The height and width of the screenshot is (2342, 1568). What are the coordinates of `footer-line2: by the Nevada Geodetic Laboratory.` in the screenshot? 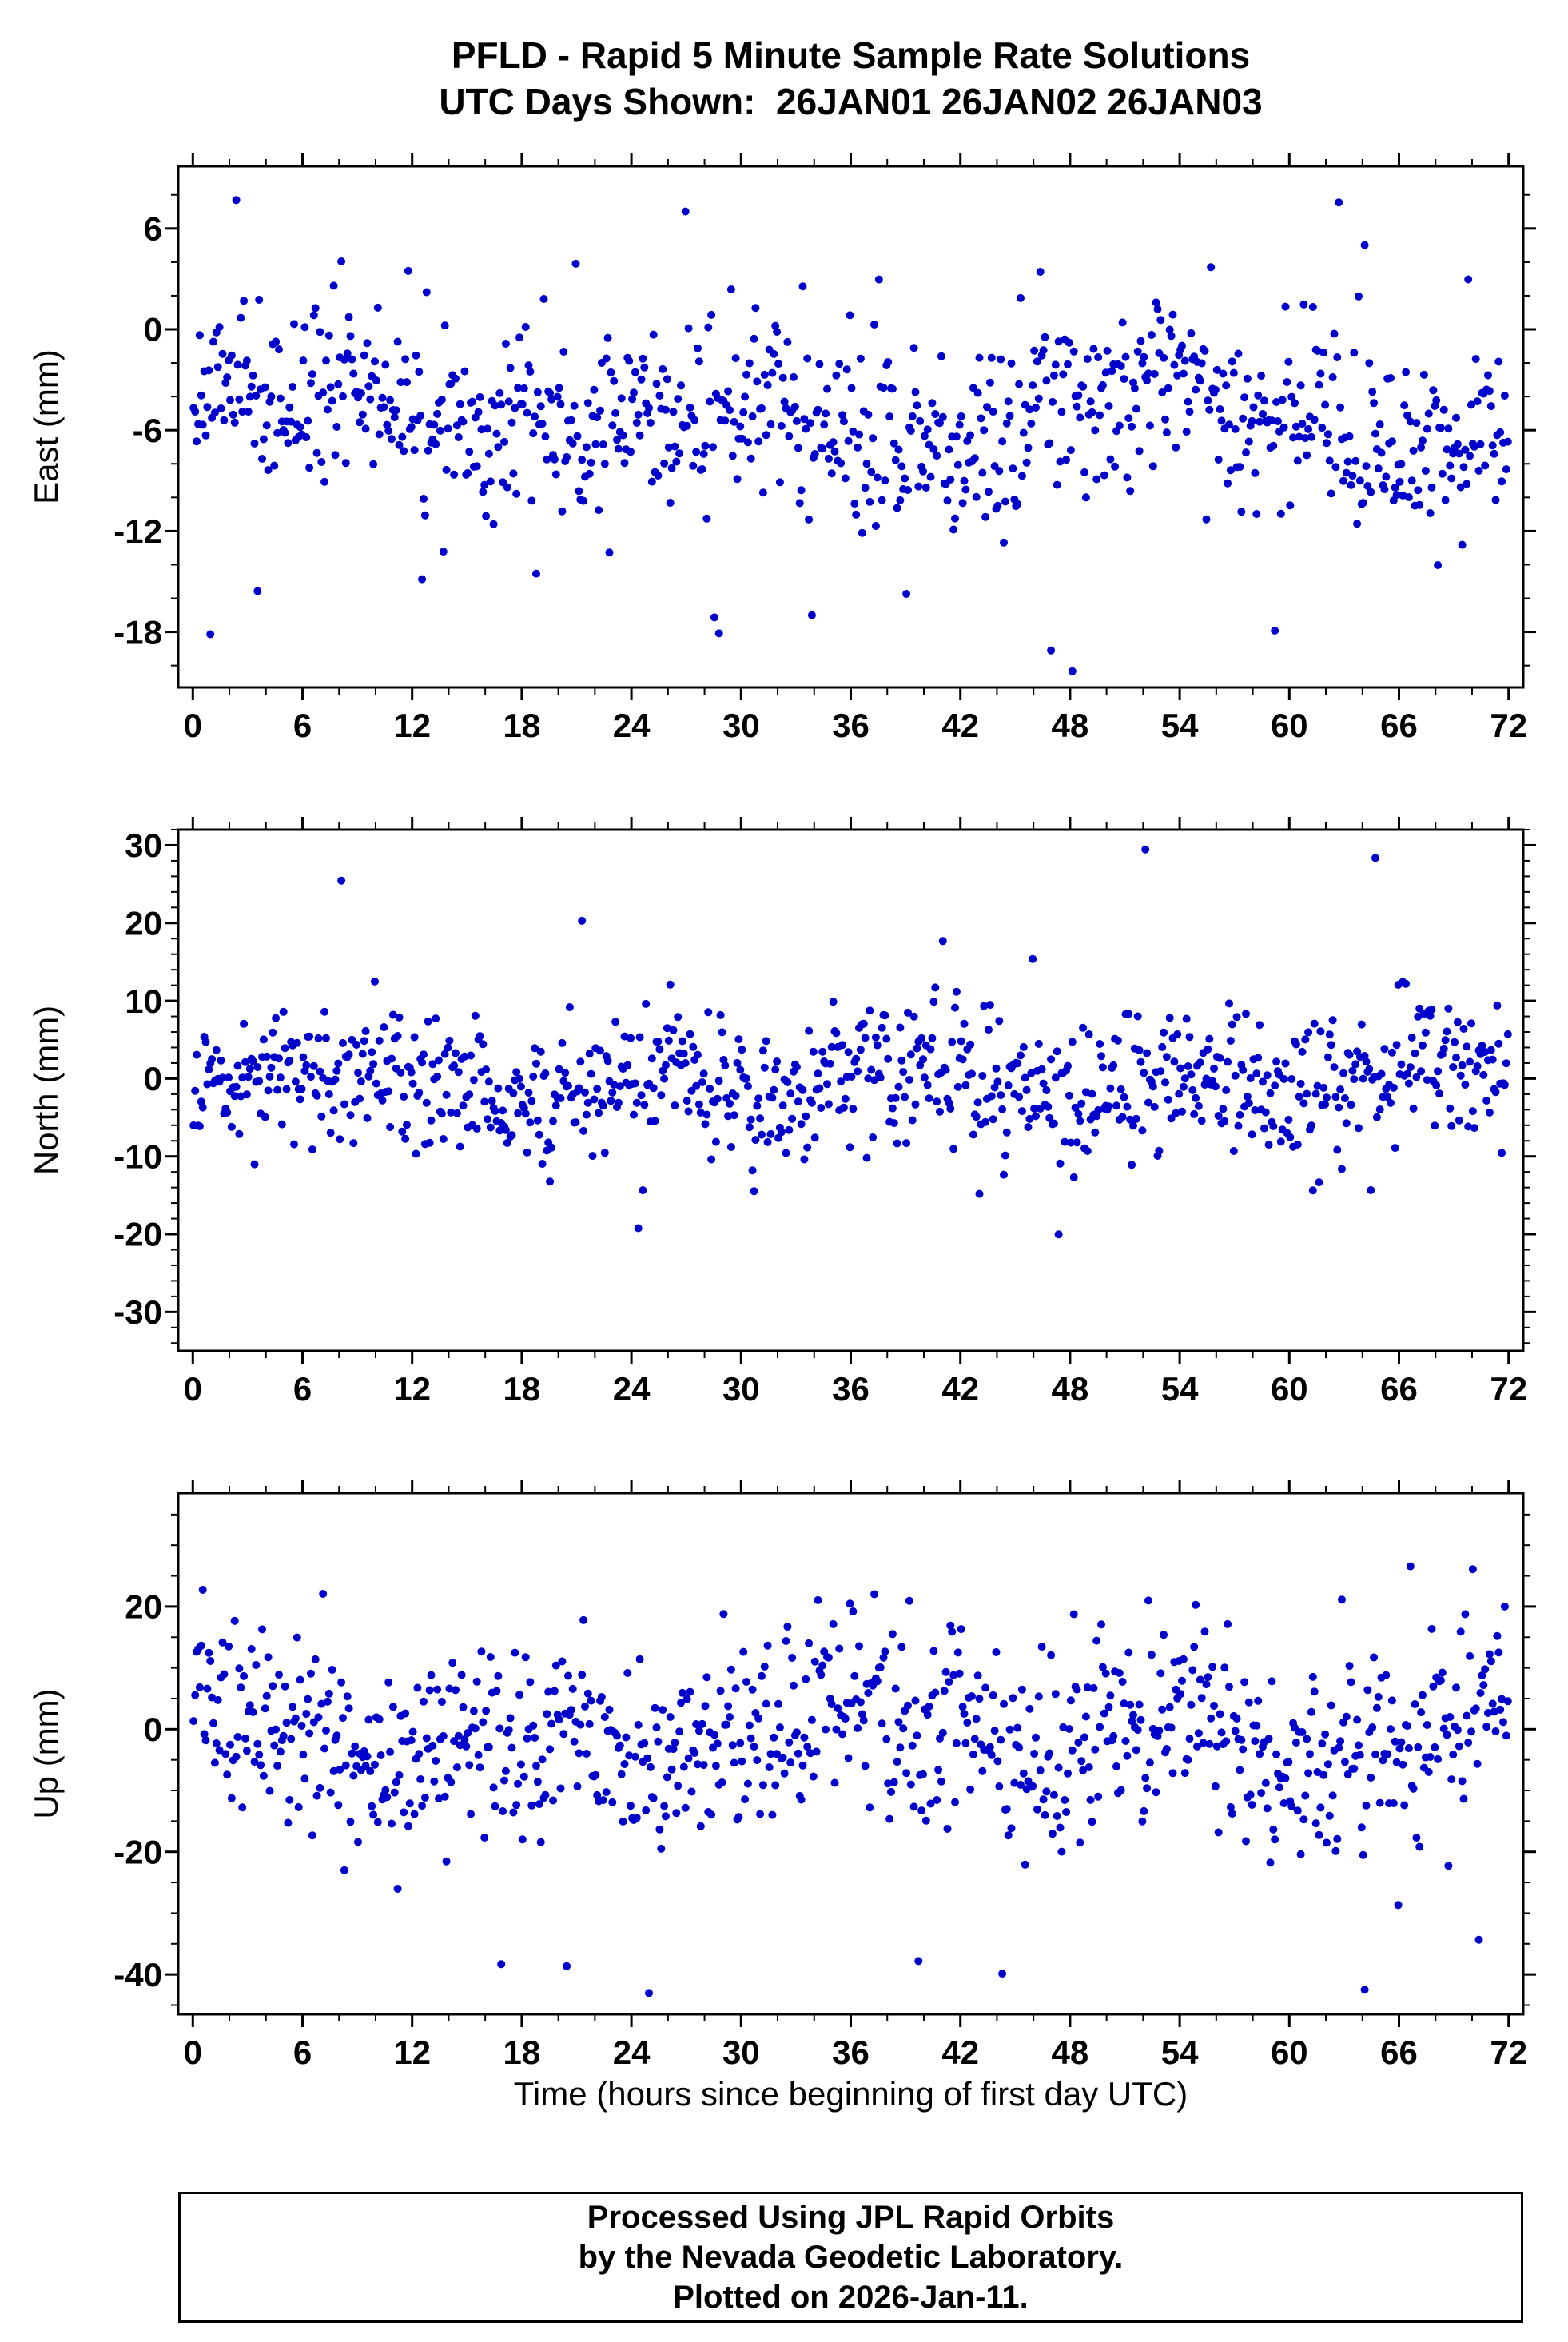 It's located at (851, 2257).